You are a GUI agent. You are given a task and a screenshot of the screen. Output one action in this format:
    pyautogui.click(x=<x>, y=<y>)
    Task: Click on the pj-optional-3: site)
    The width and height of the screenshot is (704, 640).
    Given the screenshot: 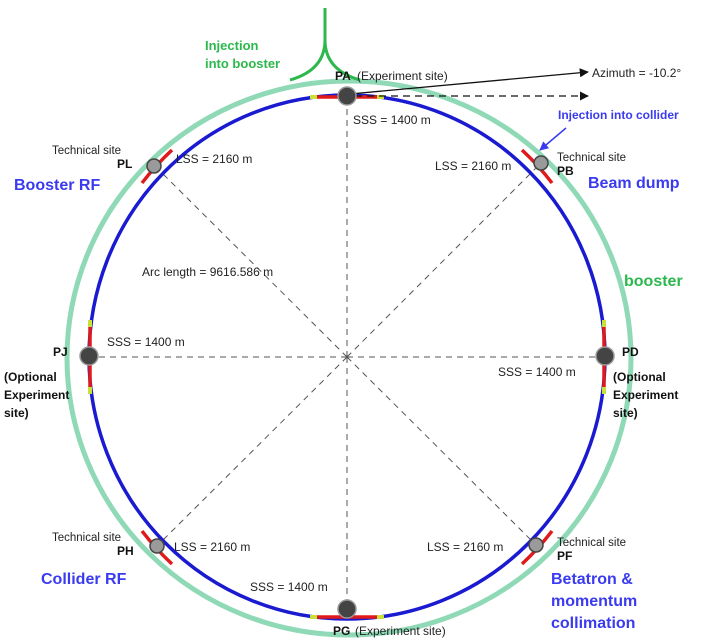 What is the action you would take?
    pyautogui.click(x=16, y=413)
    